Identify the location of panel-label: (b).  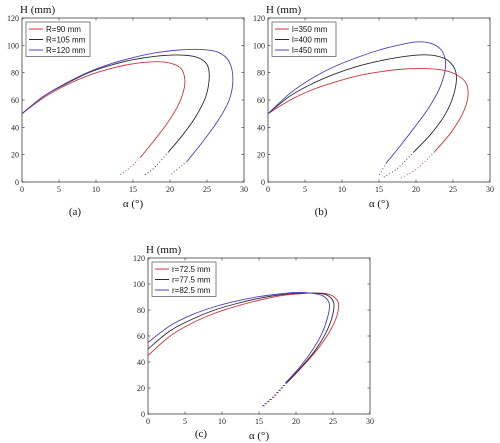
(321, 212).